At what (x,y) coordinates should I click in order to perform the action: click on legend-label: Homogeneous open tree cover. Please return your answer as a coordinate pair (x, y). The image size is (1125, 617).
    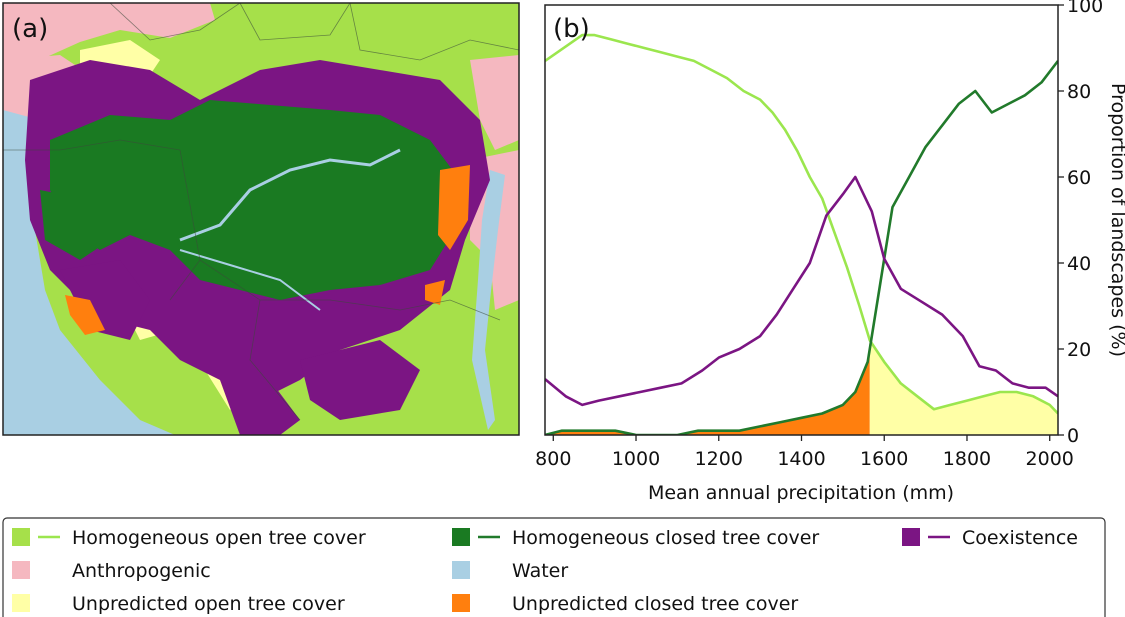
    Looking at the image, I should click on (219, 538).